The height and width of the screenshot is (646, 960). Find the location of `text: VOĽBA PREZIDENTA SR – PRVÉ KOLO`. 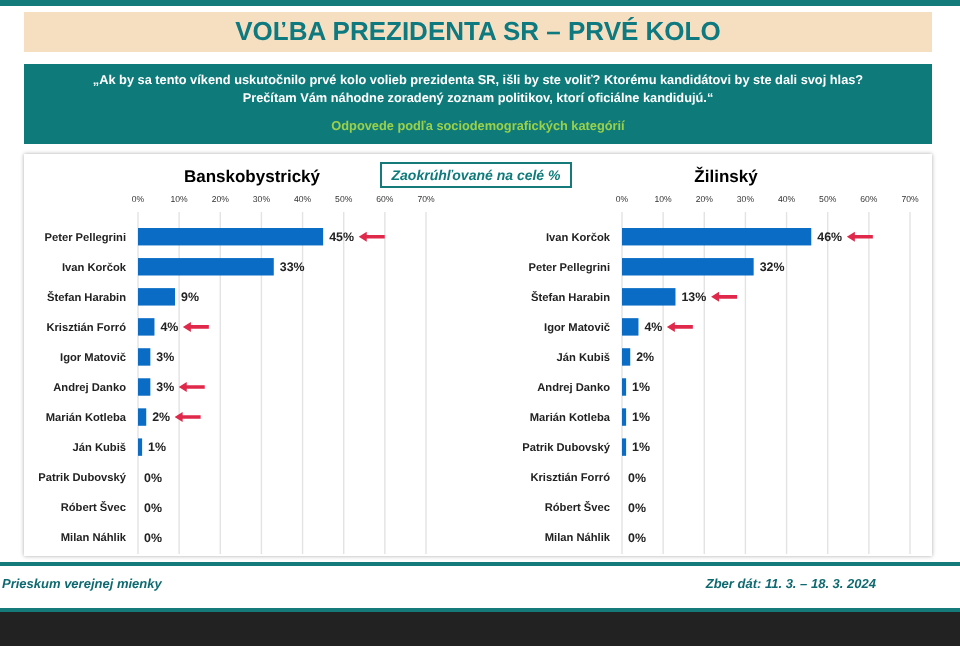

text: VOĽBA PREZIDENTA SR – PRVÉ KOLO is located at coordinates (478, 32).